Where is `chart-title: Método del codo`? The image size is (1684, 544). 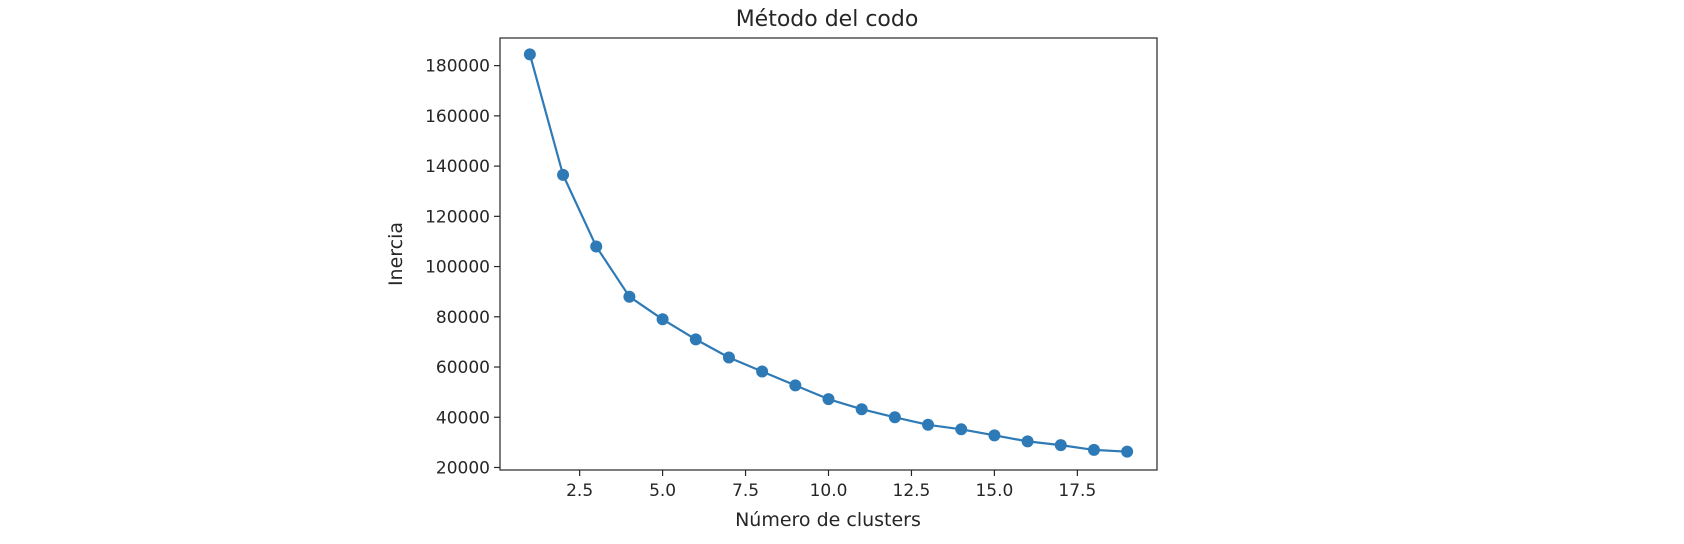 chart-title: Método del codo is located at coordinates (827, 19).